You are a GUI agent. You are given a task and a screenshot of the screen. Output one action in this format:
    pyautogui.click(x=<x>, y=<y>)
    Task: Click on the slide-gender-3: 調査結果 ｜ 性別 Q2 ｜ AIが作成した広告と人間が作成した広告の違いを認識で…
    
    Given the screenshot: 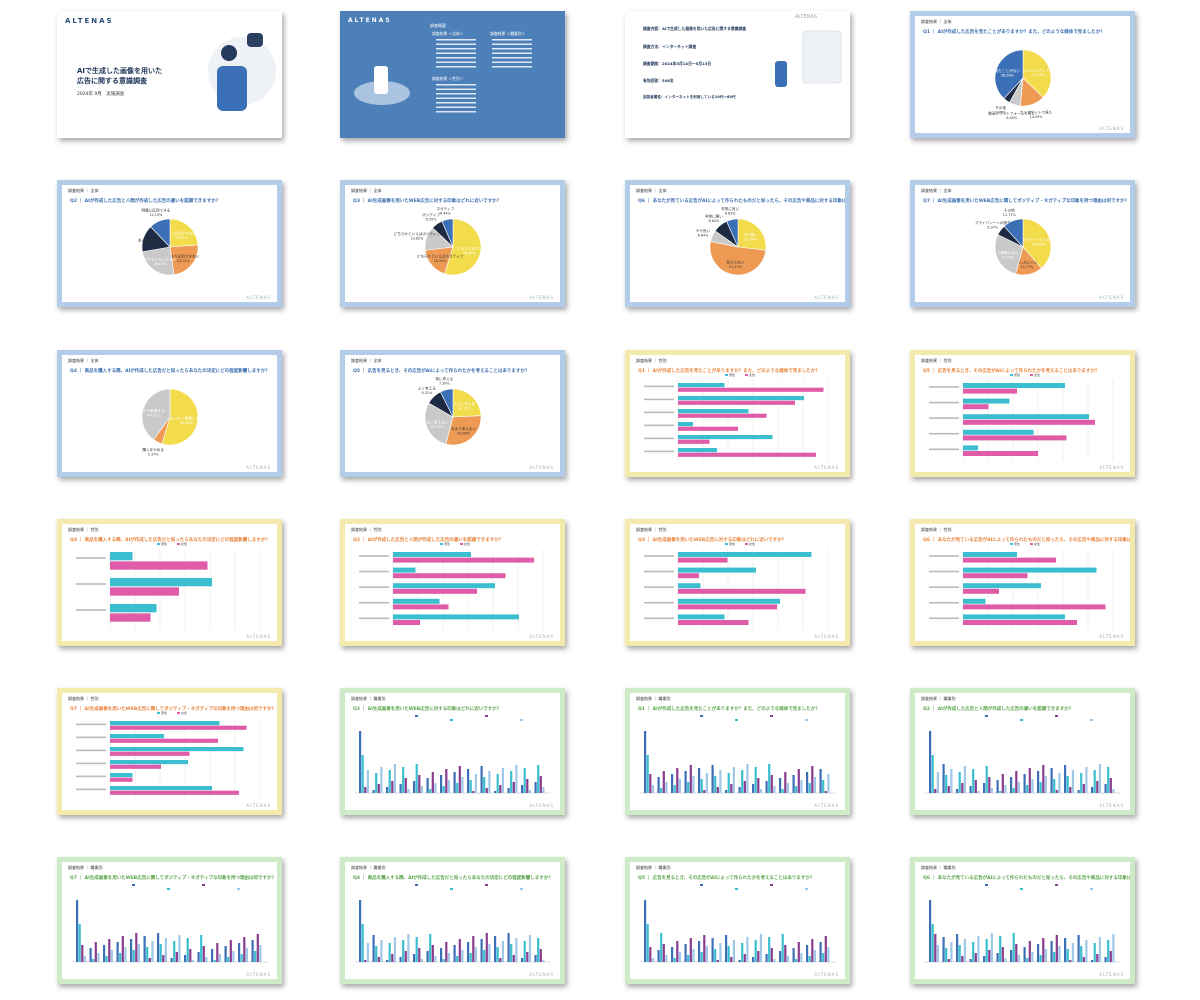 What is the action you would take?
    pyautogui.click(x=452, y=582)
    